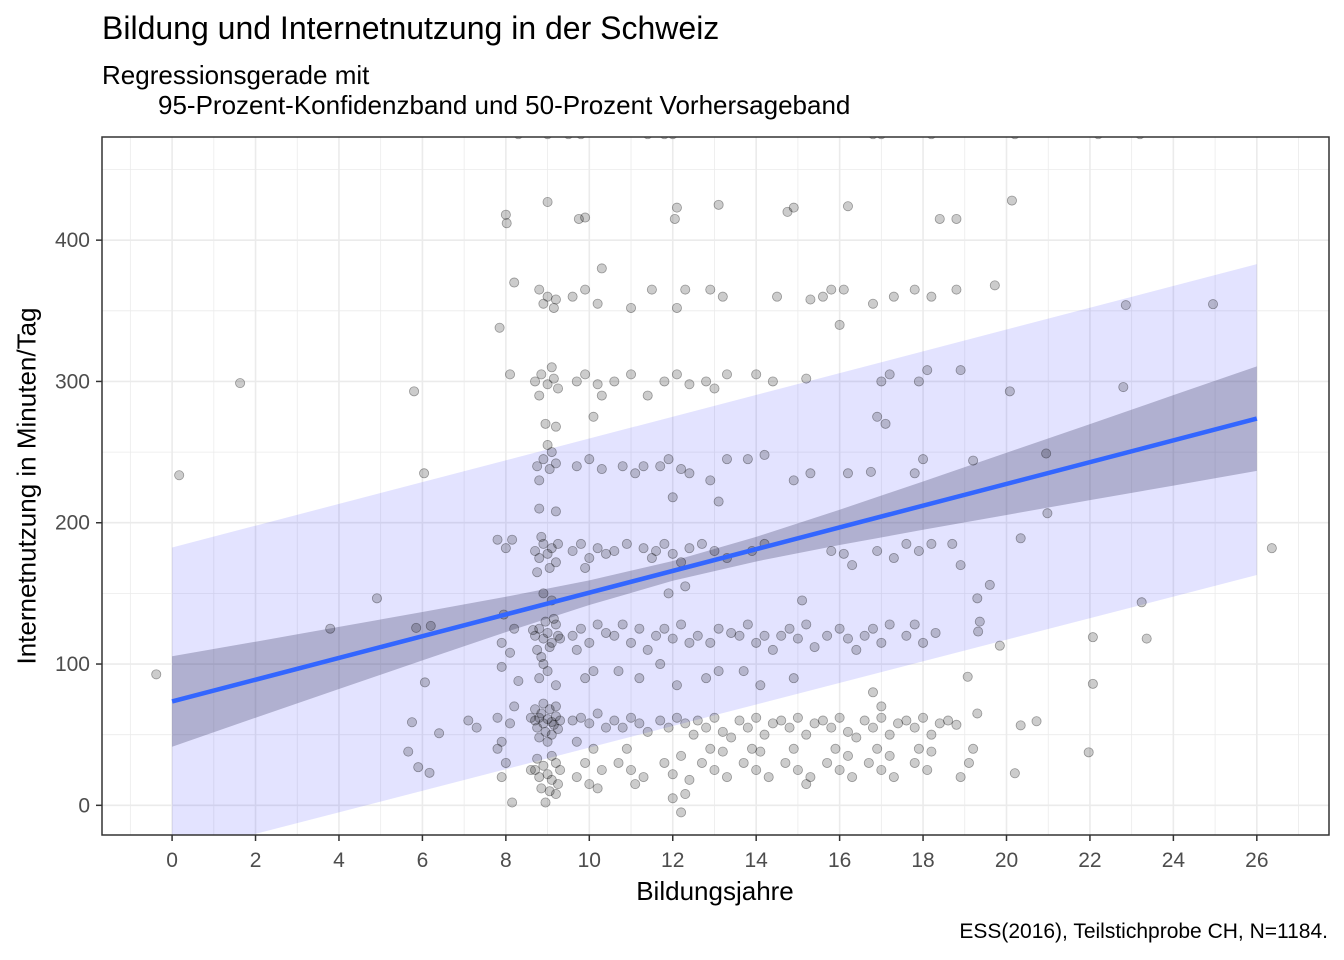  What do you see at coordinates (236, 75) in the screenshot?
I see `chart-subtitle-line-1: Regressionsgerade mit` at bounding box center [236, 75].